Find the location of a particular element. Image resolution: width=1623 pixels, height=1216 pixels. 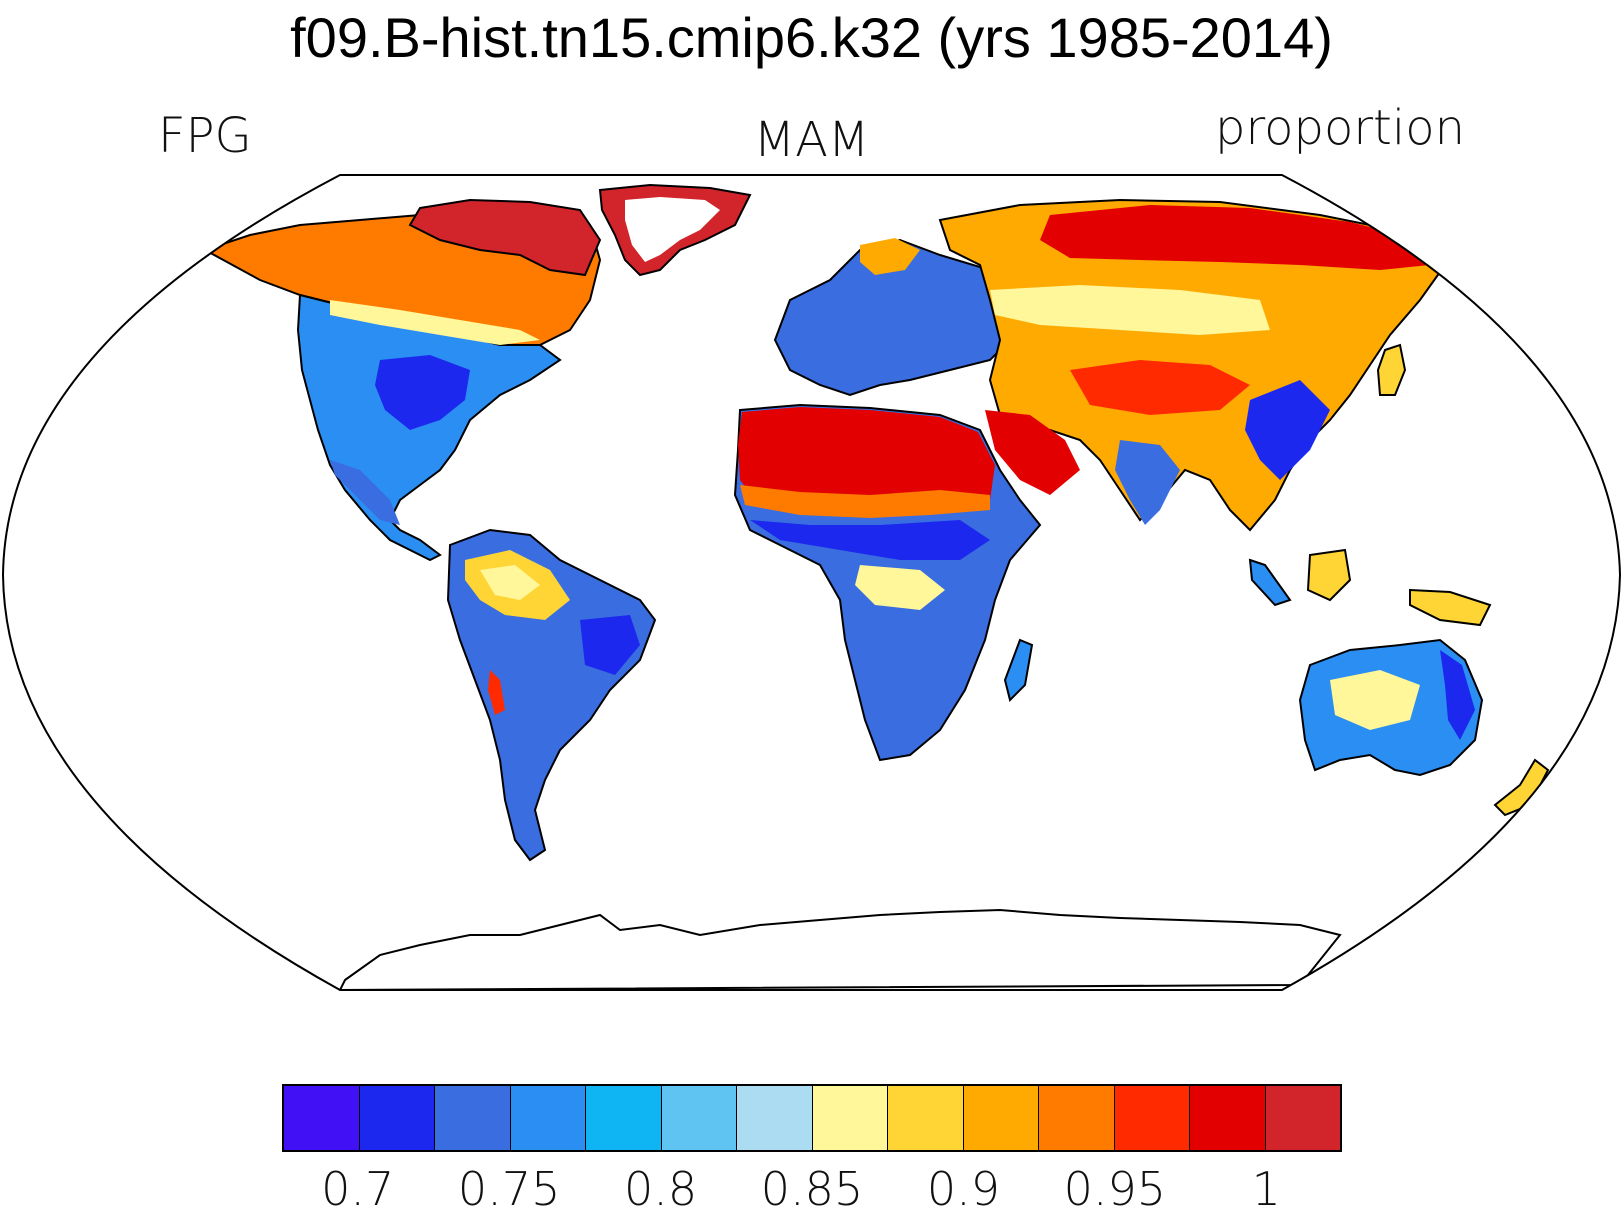

land-brazil-east is located at coordinates (610, 645).